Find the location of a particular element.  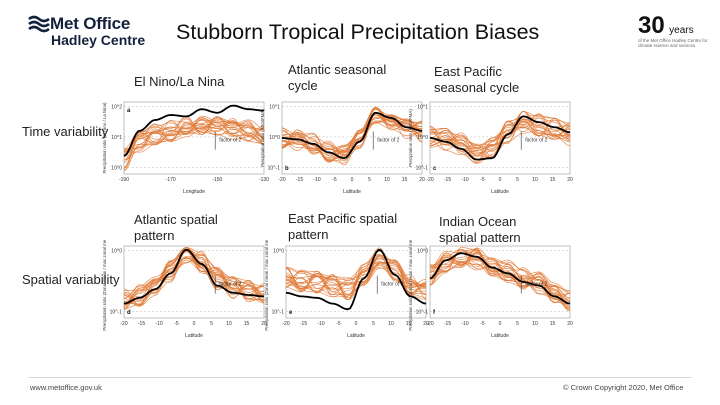

chart-e-xtick: 5 is located at coordinates (373, 324).